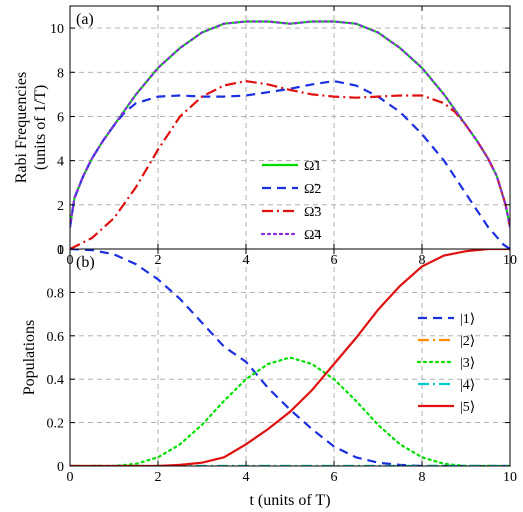  I want to click on y-tick-label: 0.4, so click(56, 380).